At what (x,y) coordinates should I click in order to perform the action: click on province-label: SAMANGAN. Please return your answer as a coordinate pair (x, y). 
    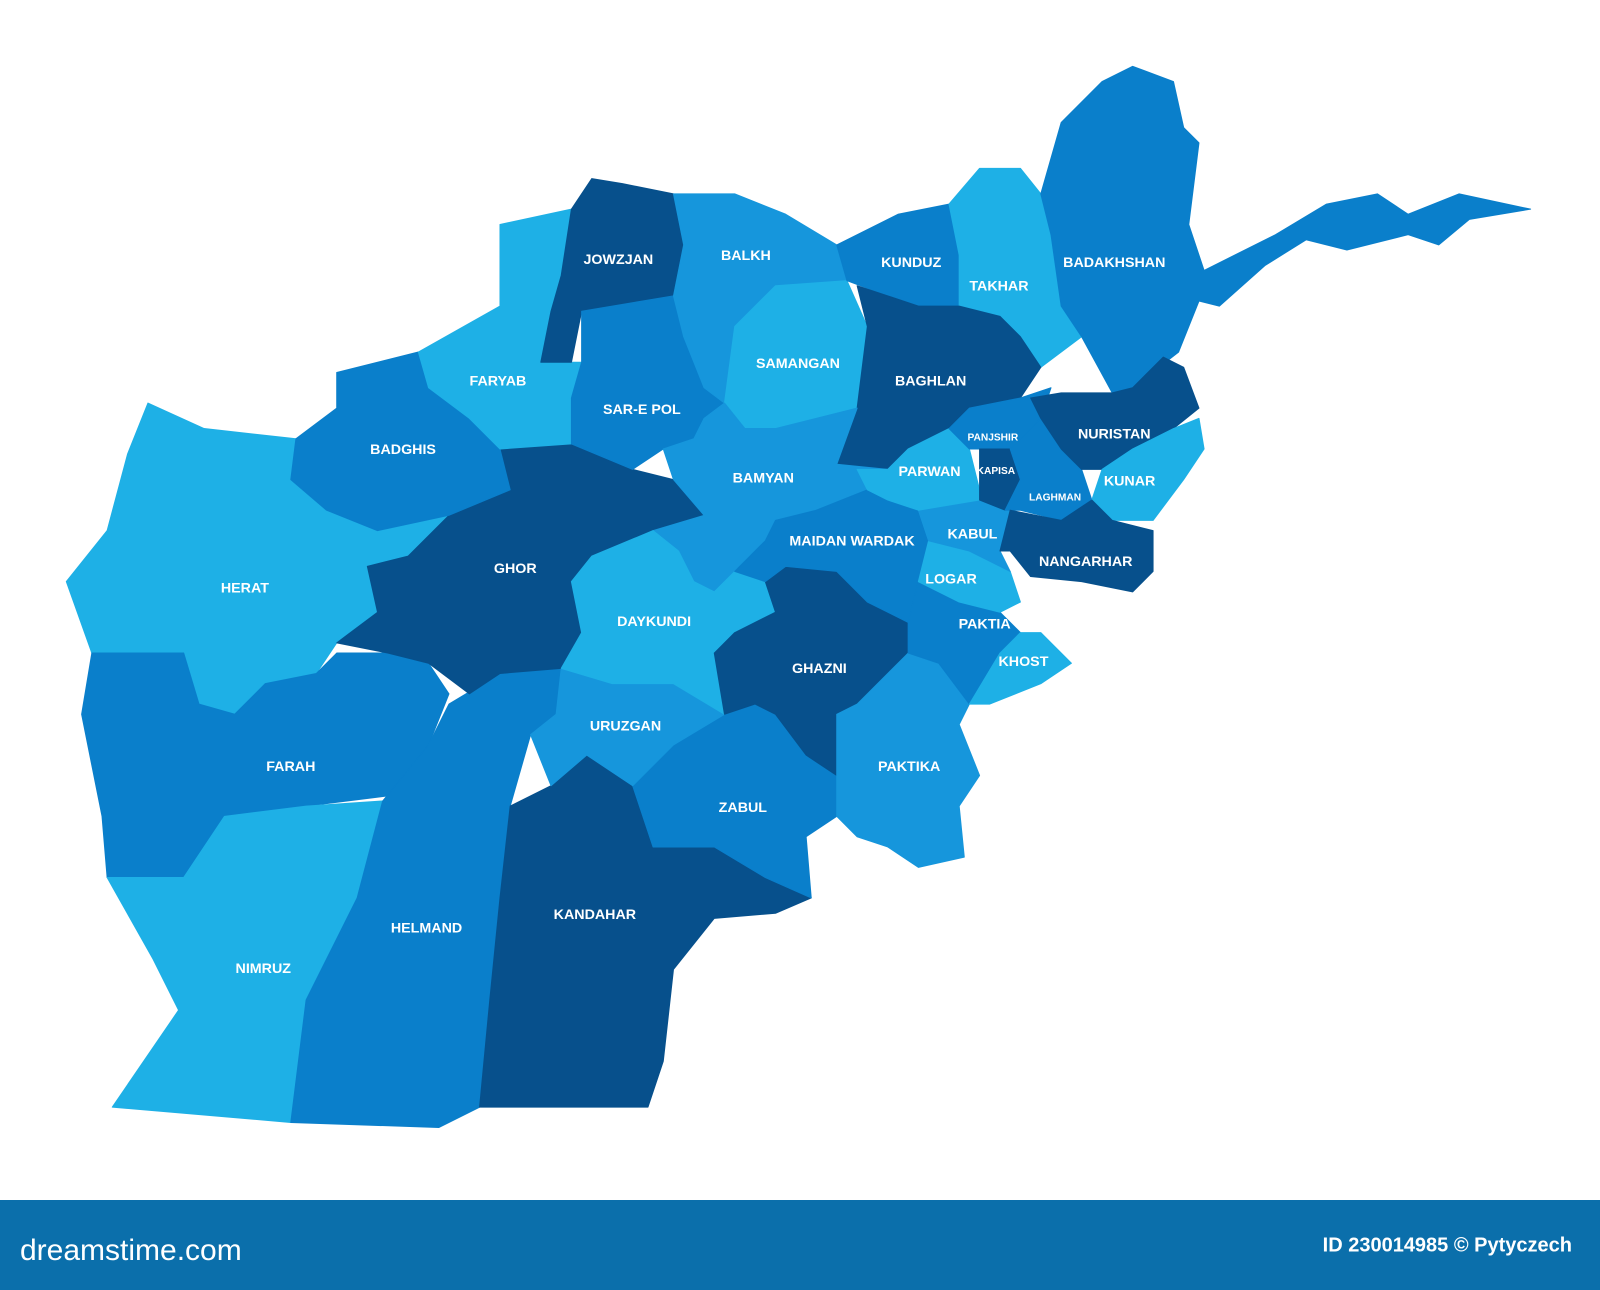
    Looking at the image, I should click on (798, 364).